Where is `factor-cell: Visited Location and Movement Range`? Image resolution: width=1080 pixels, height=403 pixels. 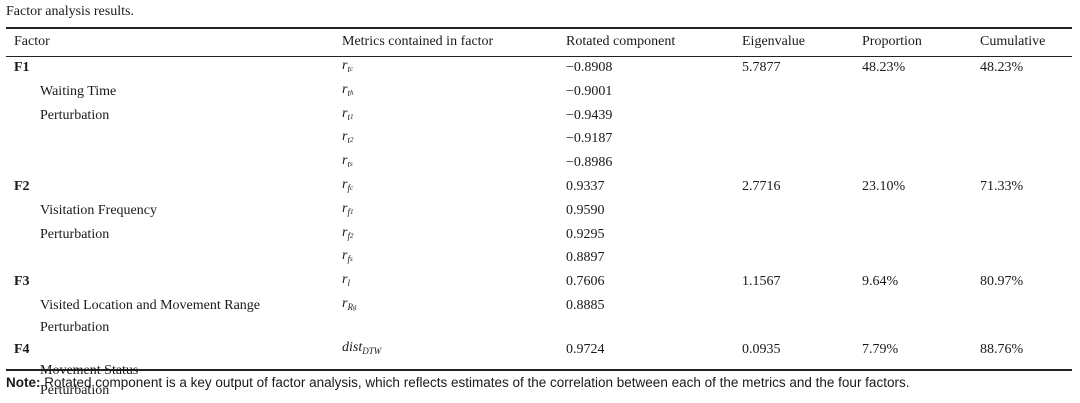
factor-cell: Visited Location and Movement Range is located at coordinates (174, 306).